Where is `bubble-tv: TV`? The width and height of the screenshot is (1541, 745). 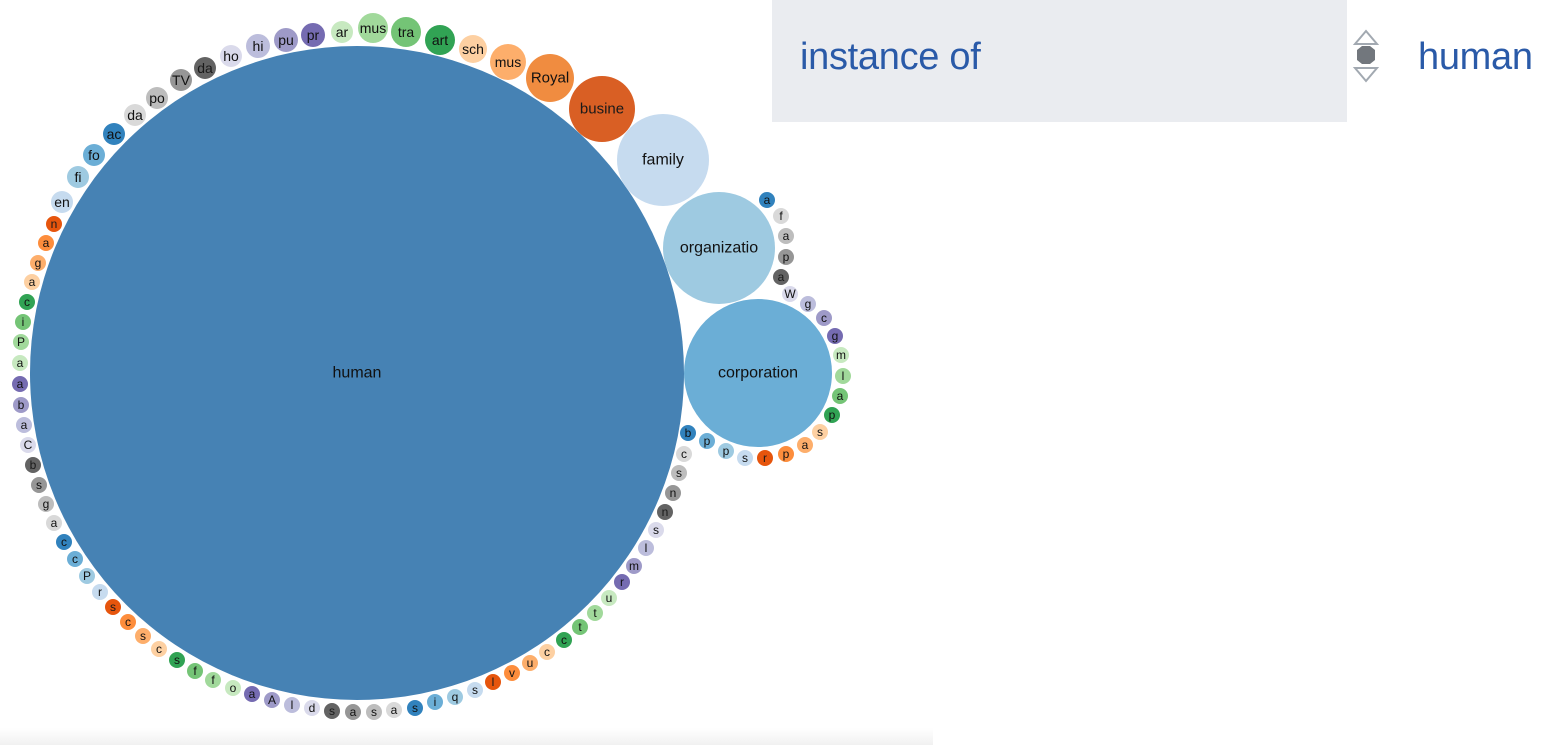
bubble-tv: TV is located at coordinates (181, 80).